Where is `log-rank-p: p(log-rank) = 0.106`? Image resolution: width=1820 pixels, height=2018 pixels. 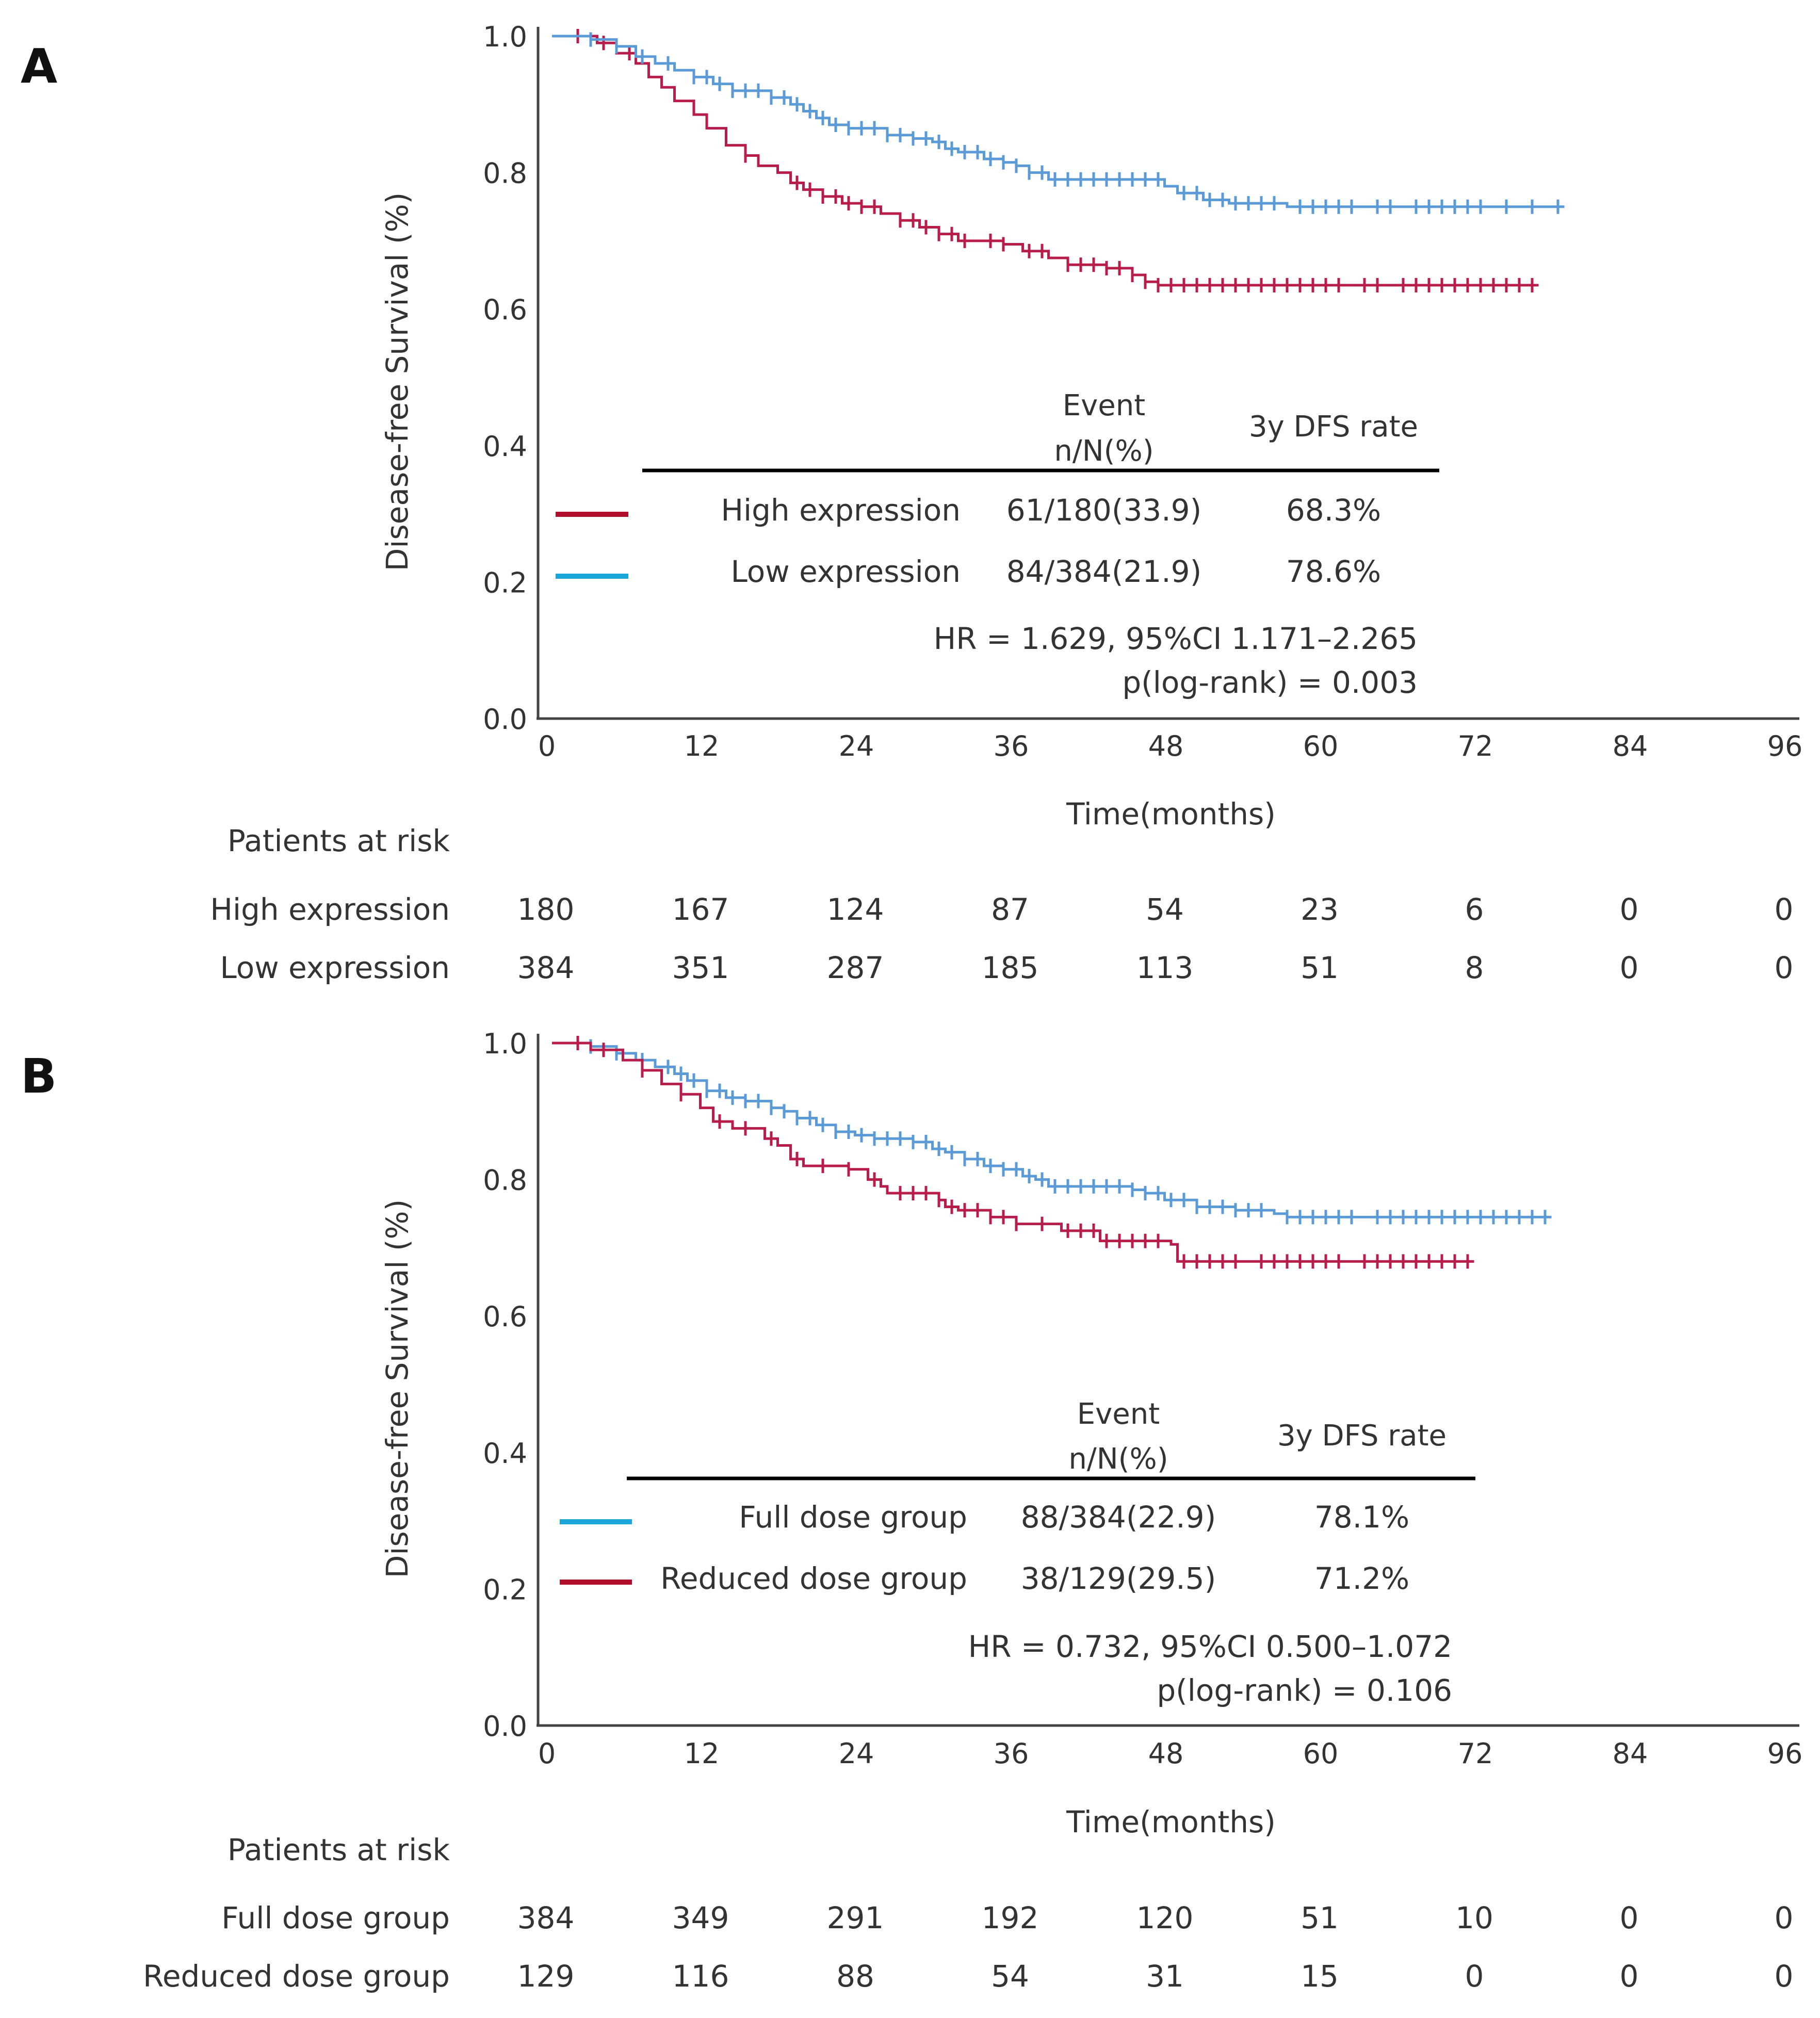
log-rank-p: p(log-rank) = 0.106 is located at coordinates (1304, 1690).